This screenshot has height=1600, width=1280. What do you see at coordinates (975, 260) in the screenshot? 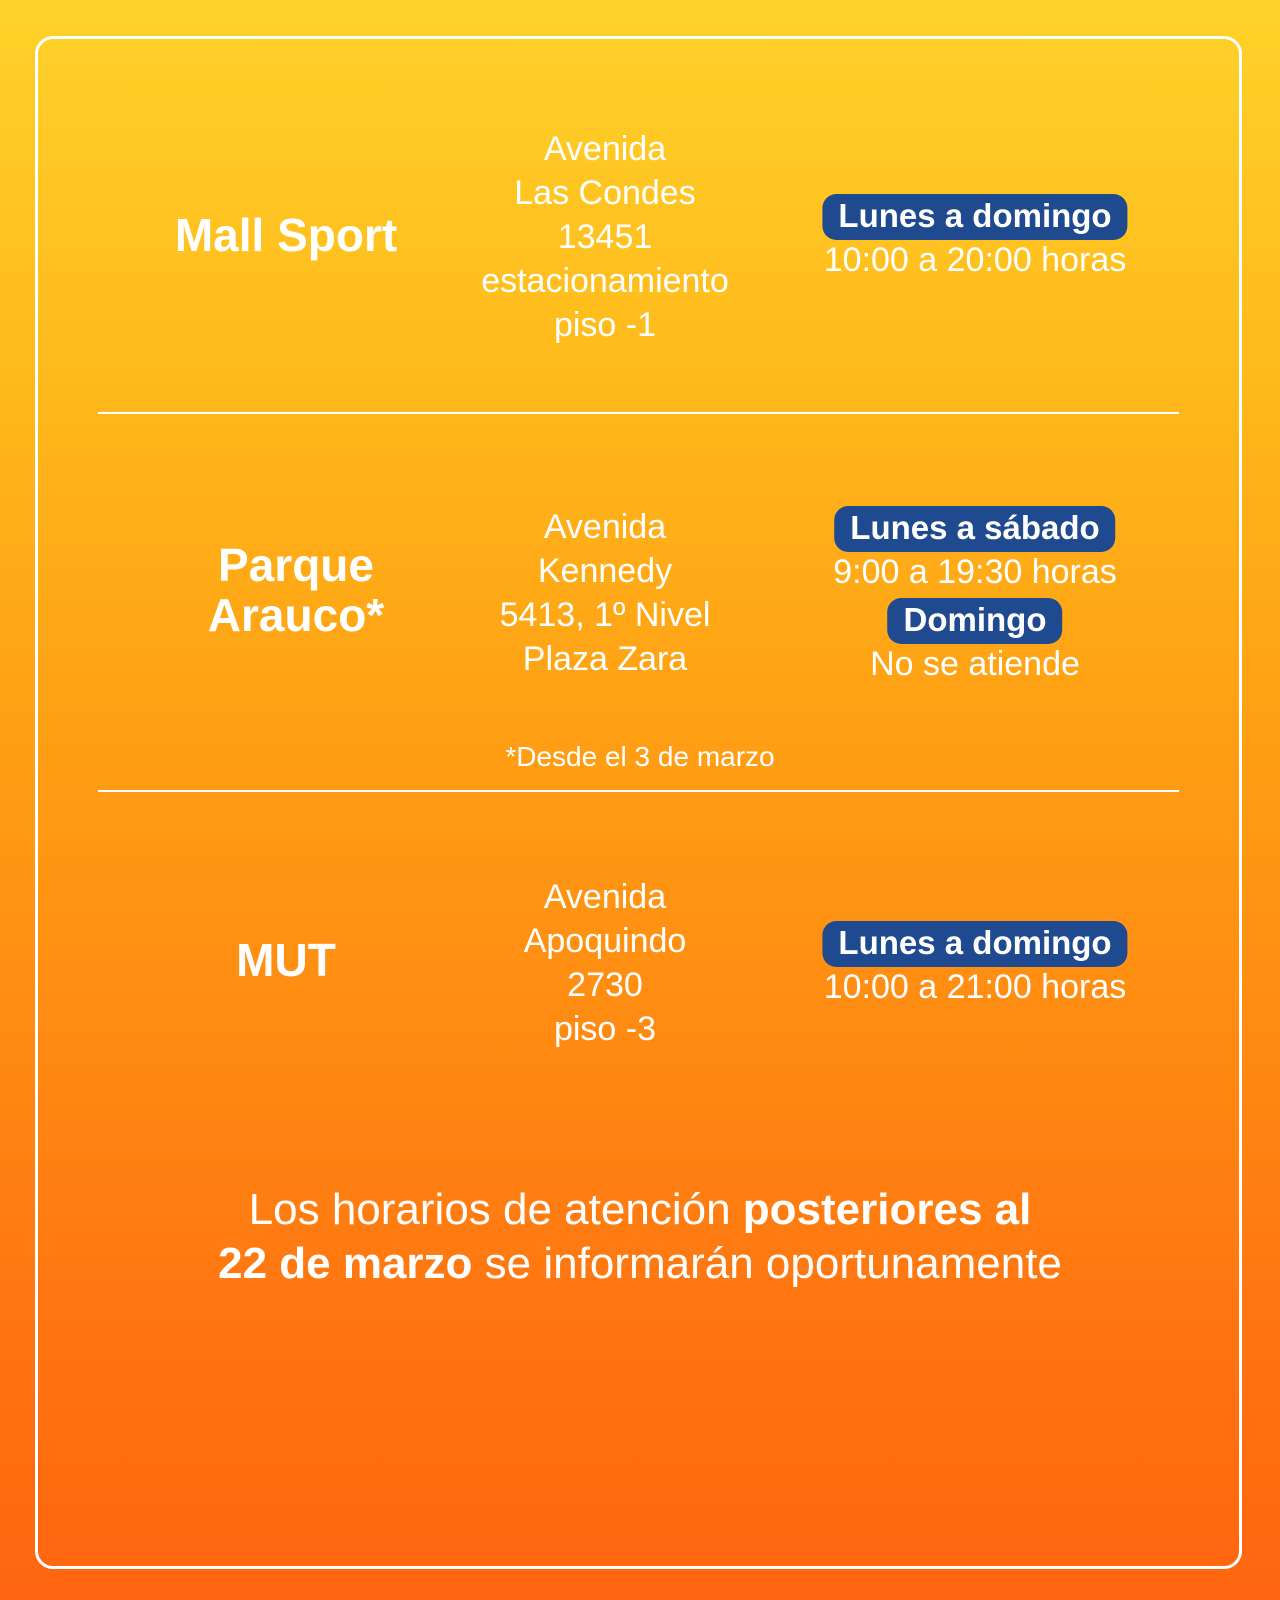
I see `hours-text: 10:00 a 20:00 horas` at bounding box center [975, 260].